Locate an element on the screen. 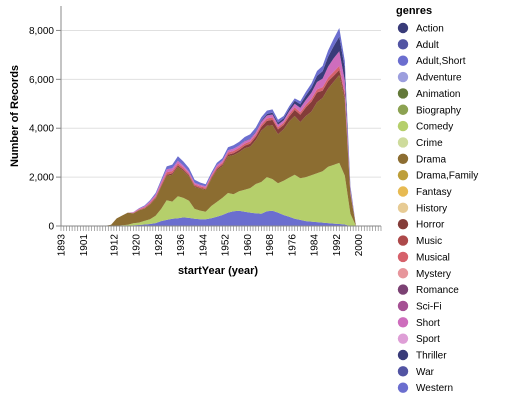  y-tick-label: 4,000 is located at coordinates (41, 129).